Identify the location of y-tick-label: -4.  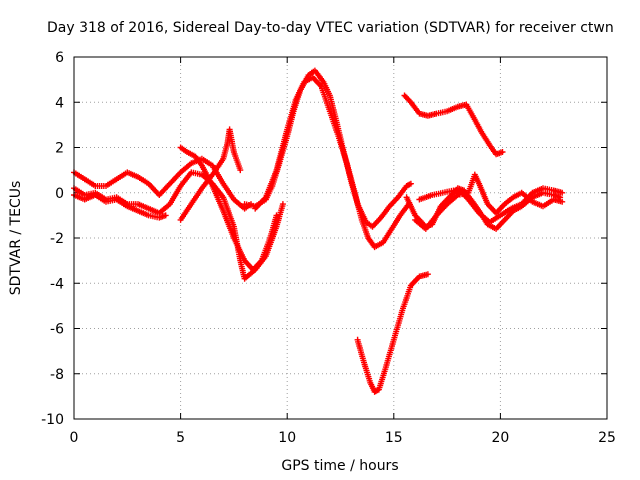
(57, 284).